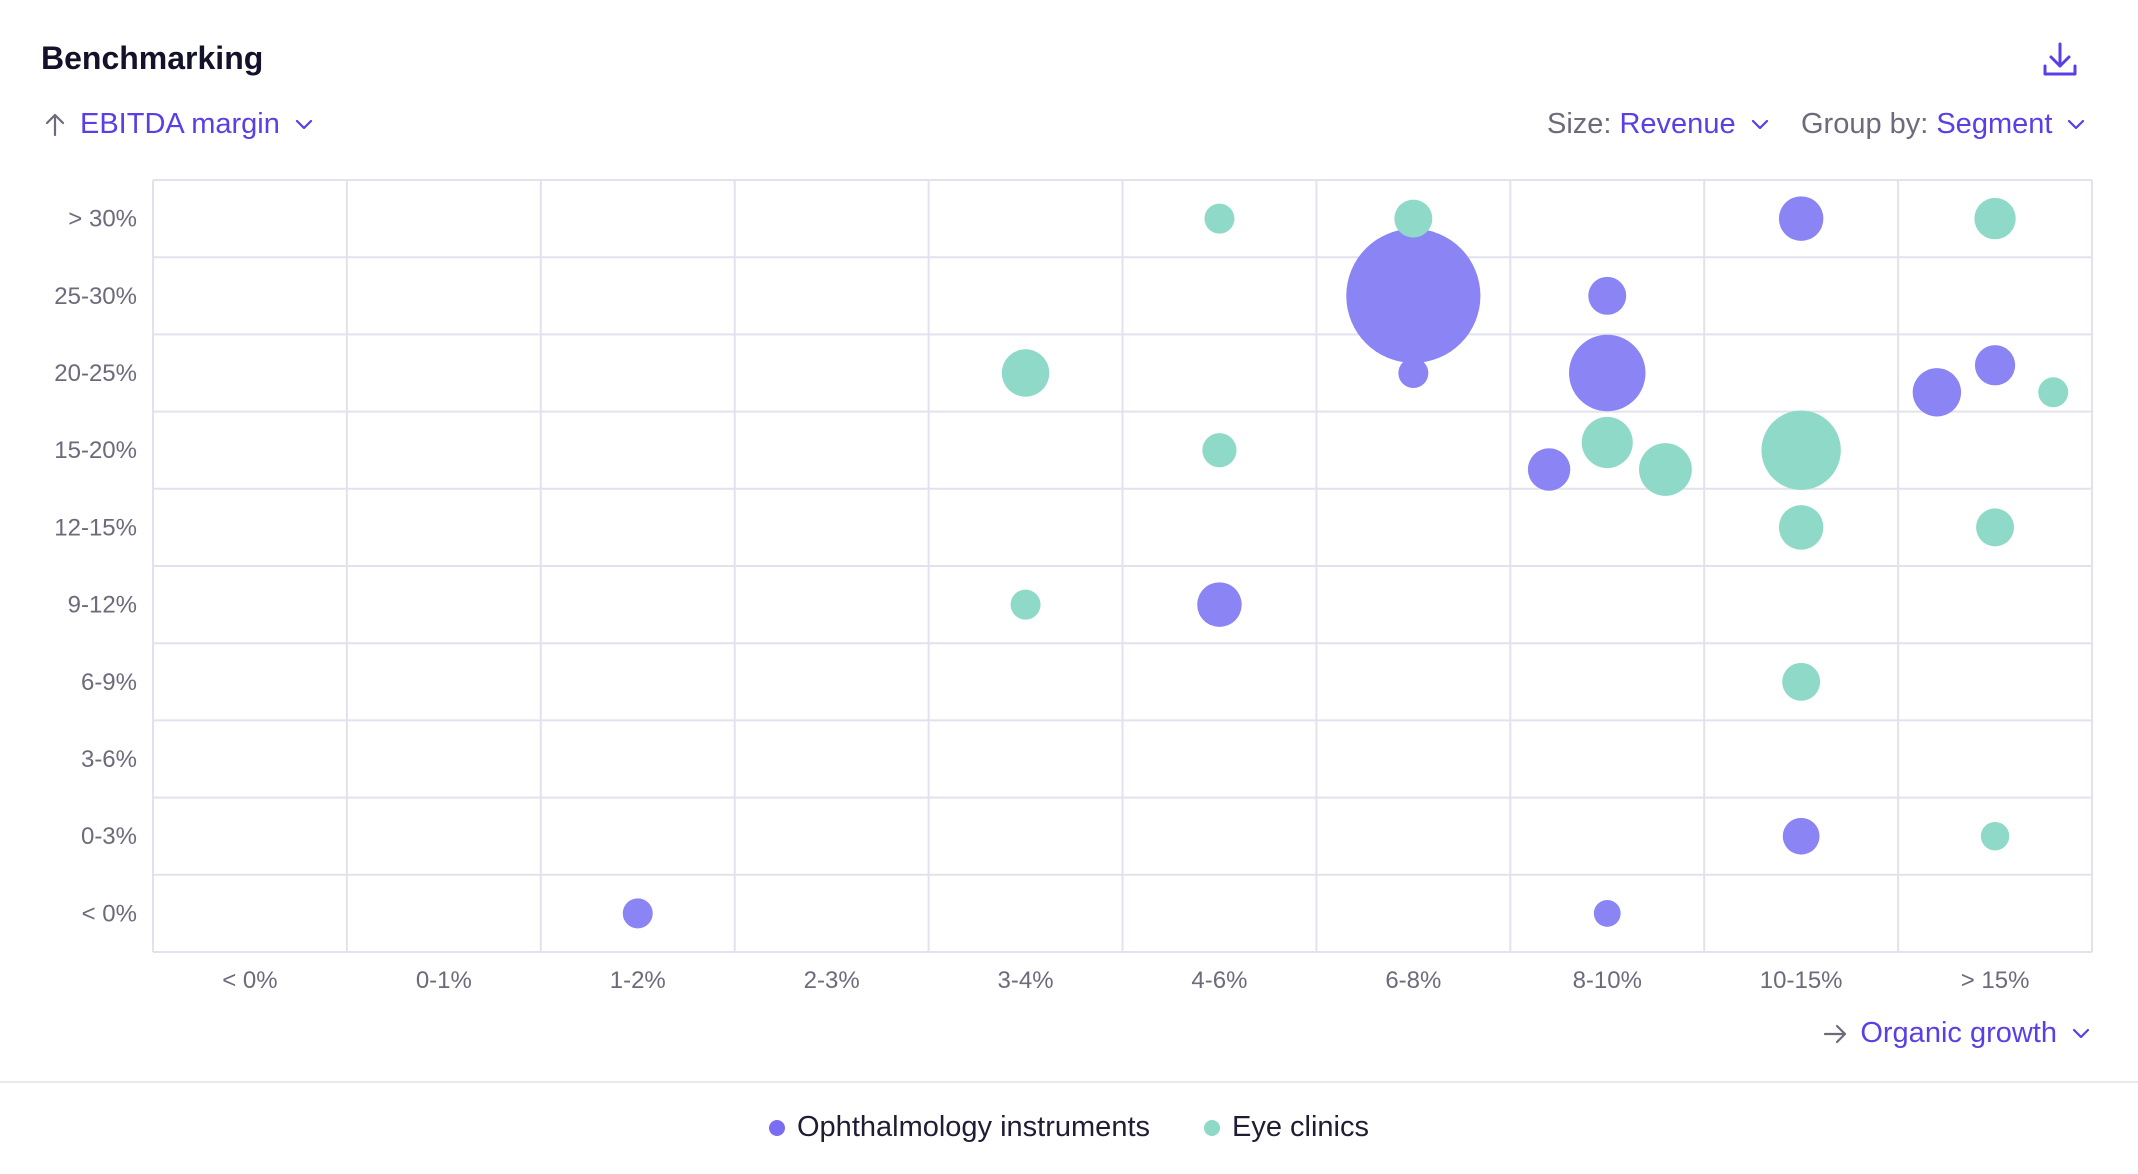 The height and width of the screenshot is (1174, 2138). I want to click on x-tick-label: 0-1%, so click(444, 980).